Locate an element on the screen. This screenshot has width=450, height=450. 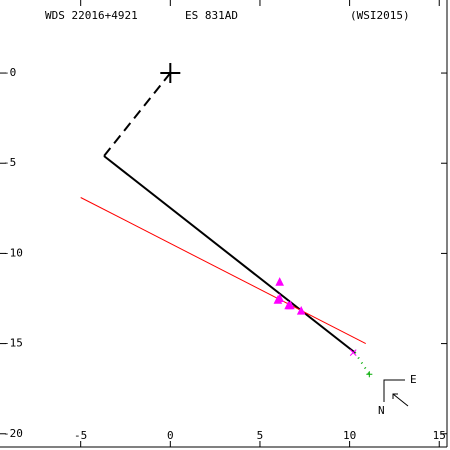
compass-arrowhead is located at coordinates (395, 396).